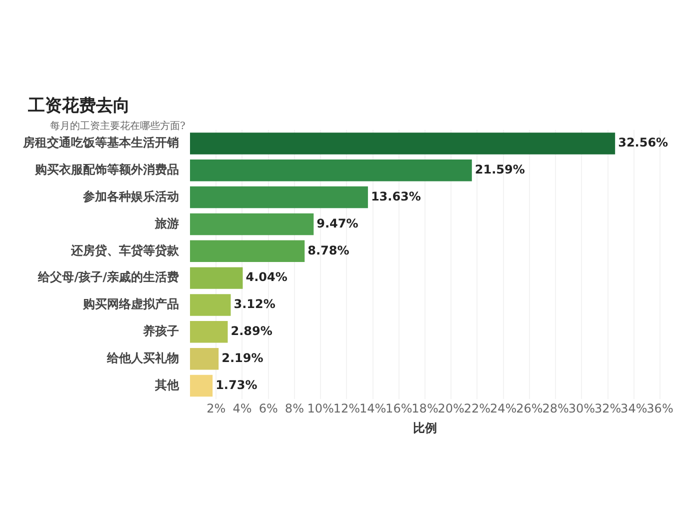 Image resolution: width=700 pixels, height=525 pixels. I want to click on x-tick-label: 30%, so click(582, 409).